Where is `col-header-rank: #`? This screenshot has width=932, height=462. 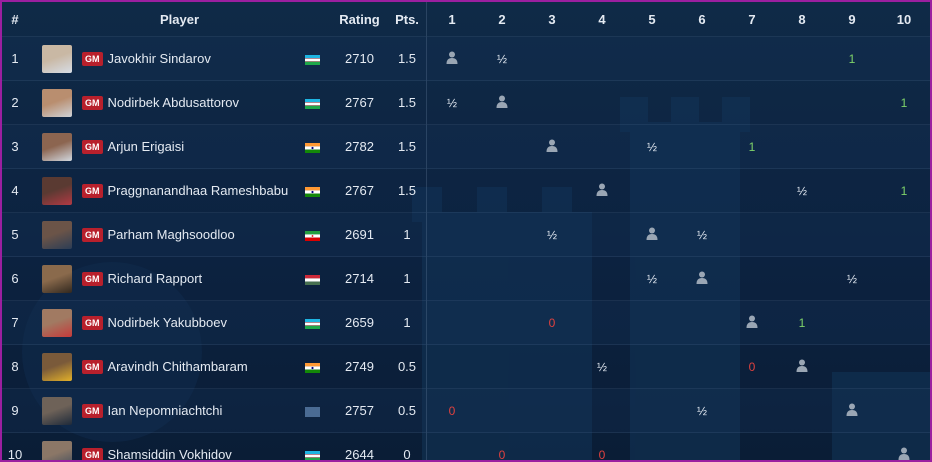 col-header-rank: # is located at coordinates (15, 19).